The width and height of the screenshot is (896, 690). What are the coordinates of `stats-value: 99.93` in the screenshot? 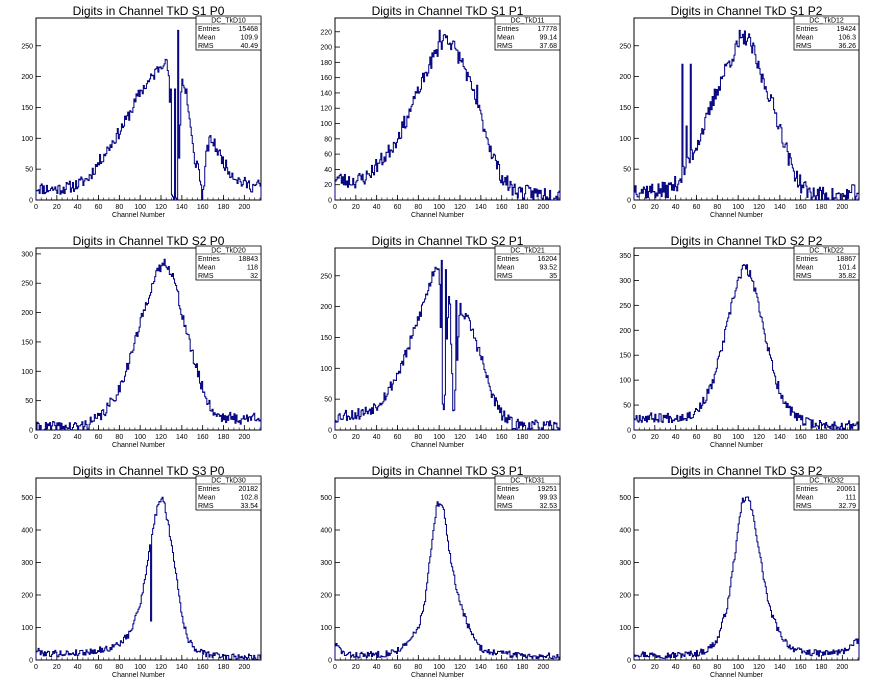 It's located at (548, 498).